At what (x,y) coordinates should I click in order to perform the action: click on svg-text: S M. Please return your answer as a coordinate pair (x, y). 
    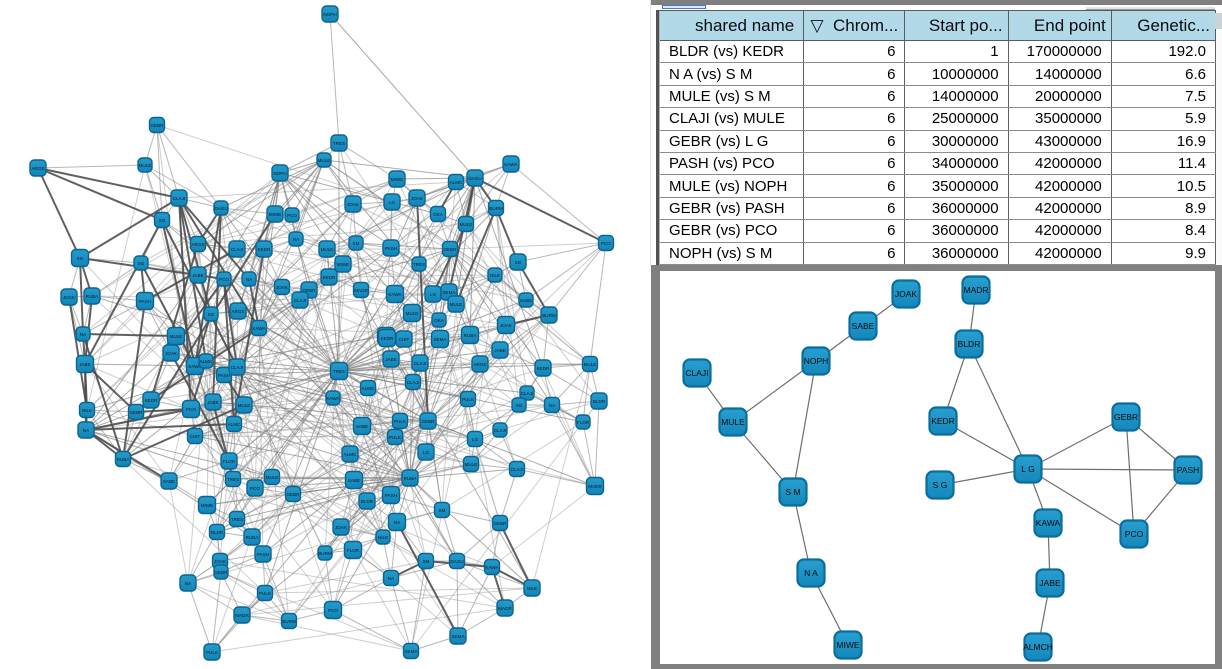
    Looking at the image, I should click on (792, 492).